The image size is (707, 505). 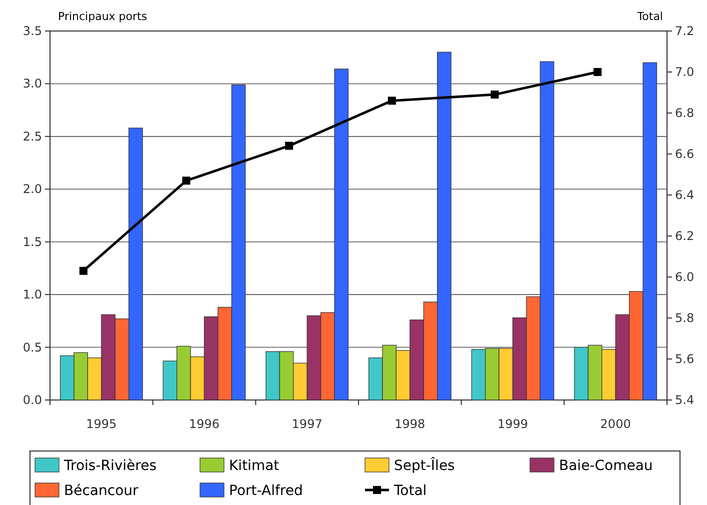 What do you see at coordinates (32, 136) in the screenshot?
I see `y-tick-label: 2.5` at bounding box center [32, 136].